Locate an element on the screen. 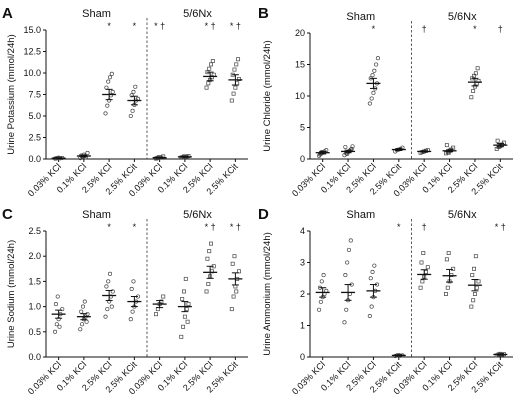 Image resolution: width=520 pixels, height=409 pixels. y-tick-label: 20 is located at coordinates (300, 33).